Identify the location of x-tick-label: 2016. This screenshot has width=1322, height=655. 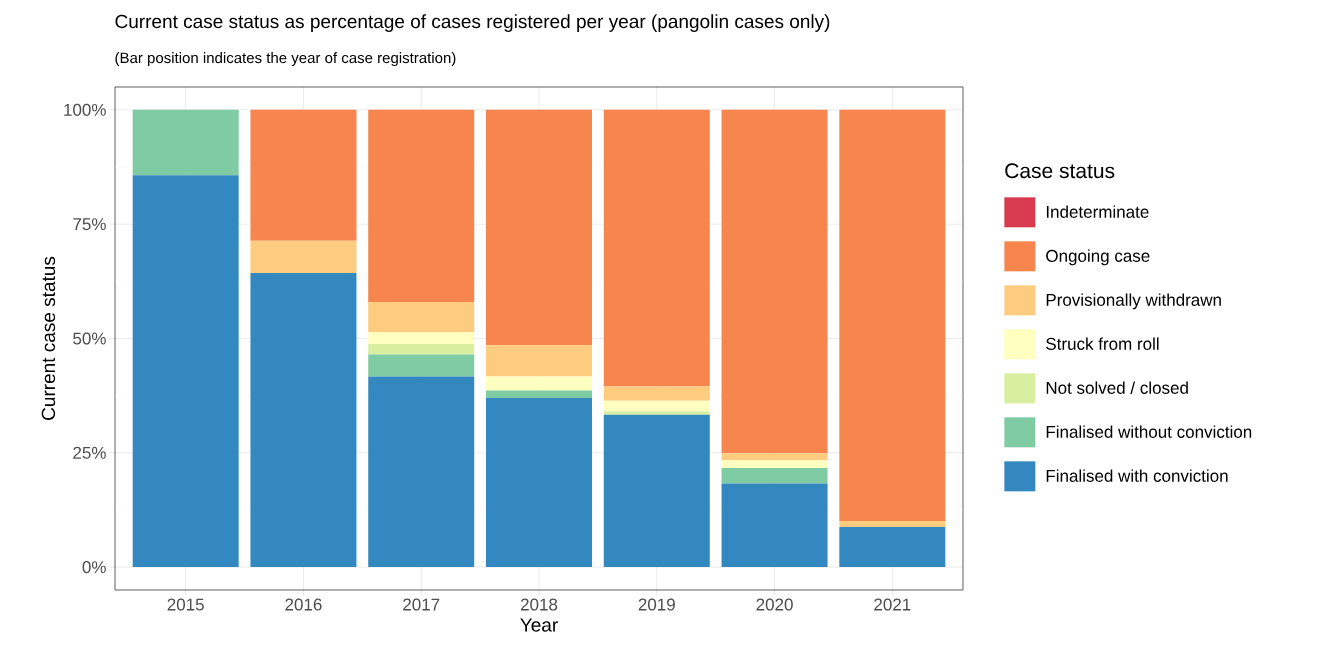
(303, 604).